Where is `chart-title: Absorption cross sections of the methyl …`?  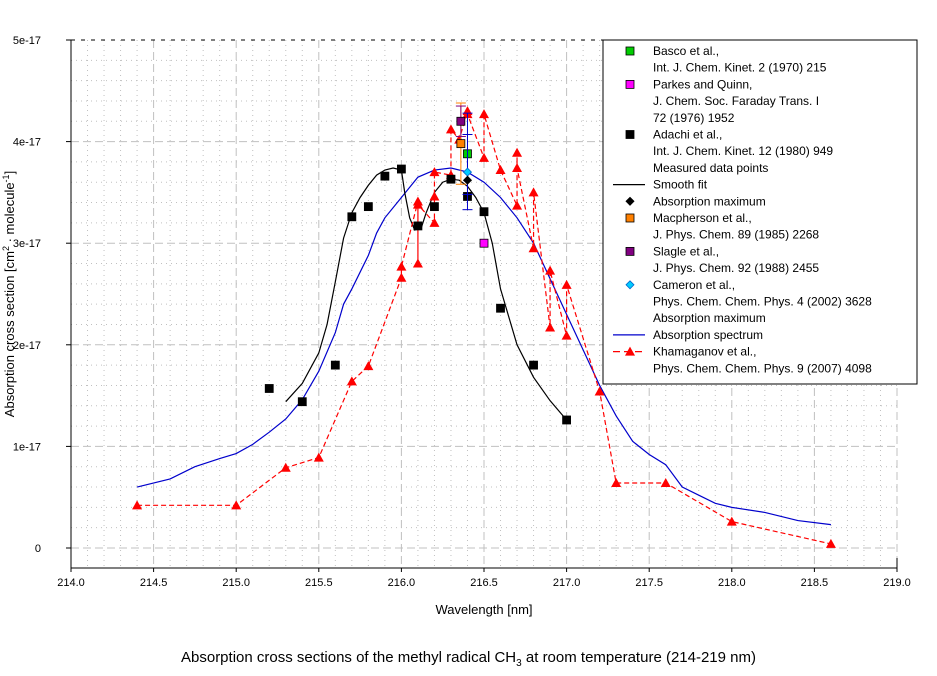 chart-title: Absorption cross sections of the methyl … is located at coordinates (468, 661).